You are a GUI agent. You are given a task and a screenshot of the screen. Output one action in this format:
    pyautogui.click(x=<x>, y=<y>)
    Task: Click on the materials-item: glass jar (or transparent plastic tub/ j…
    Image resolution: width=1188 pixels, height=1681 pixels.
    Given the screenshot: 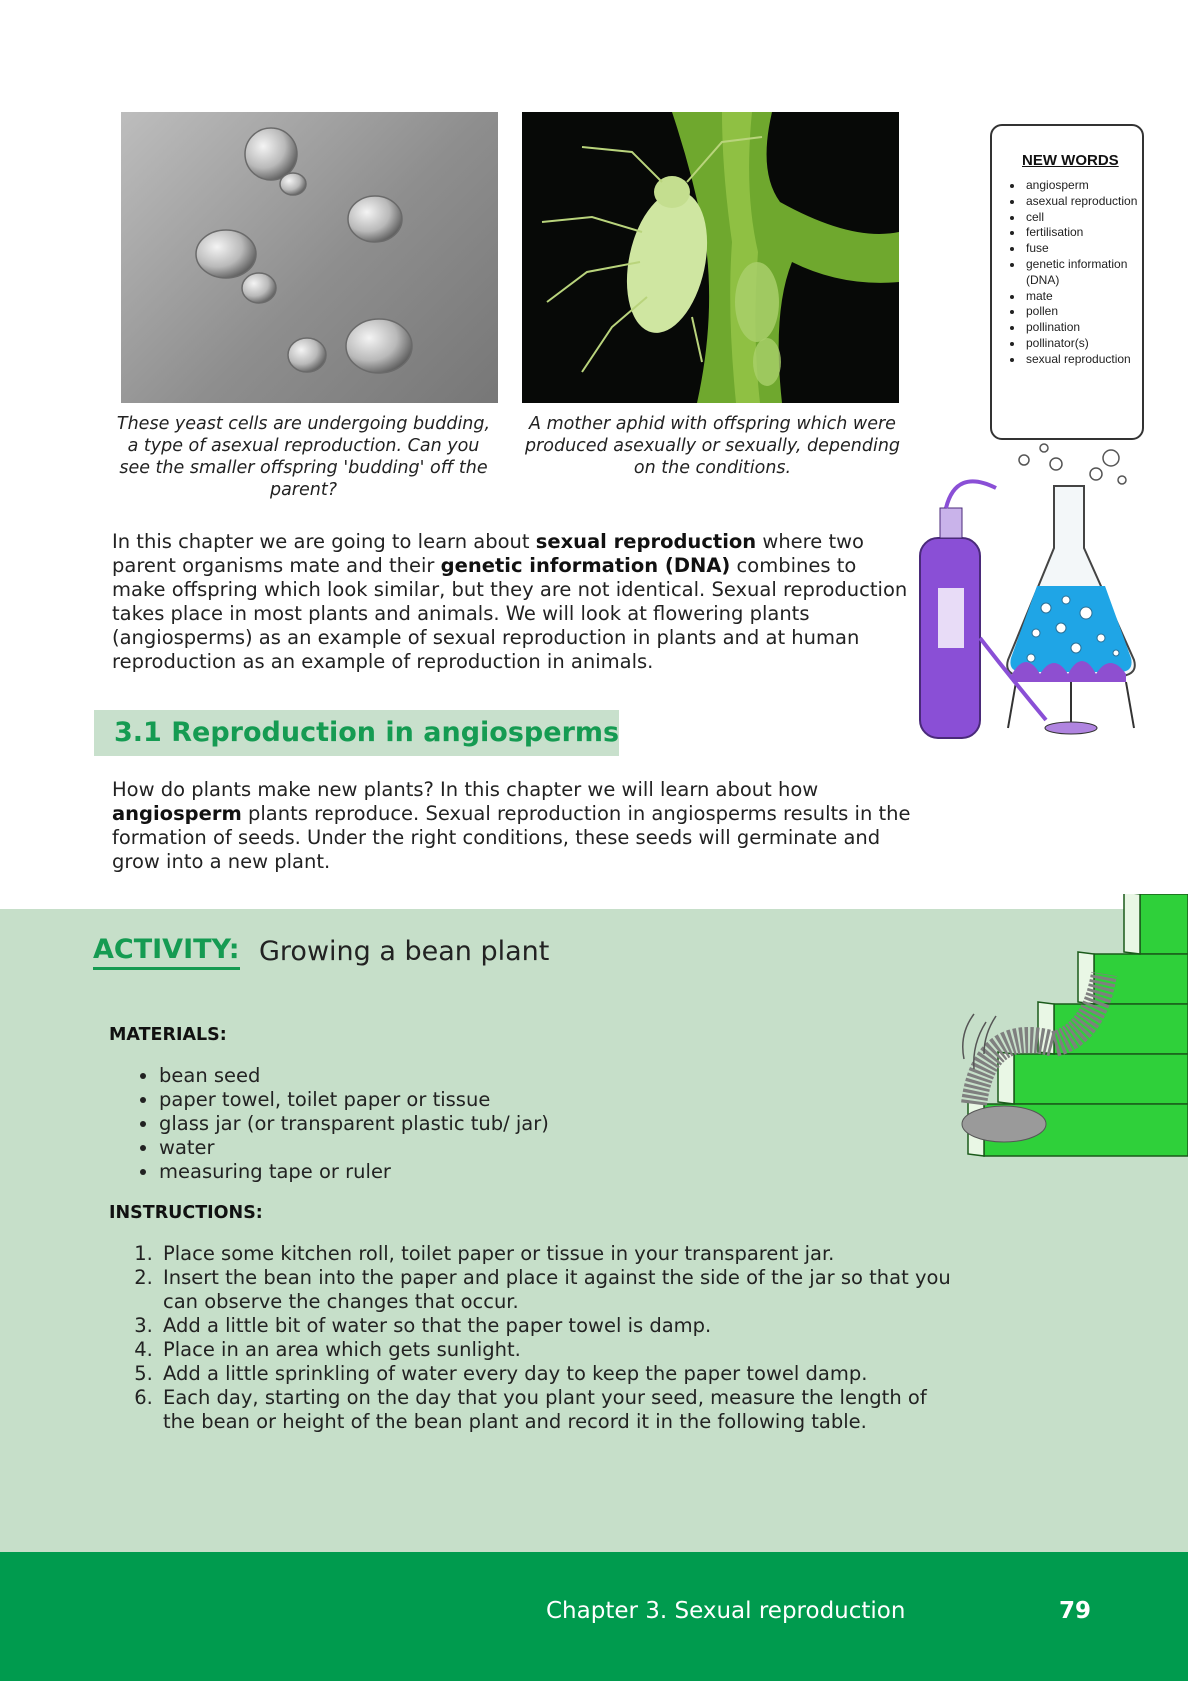 What is the action you would take?
    pyautogui.click(x=354, y=1124)
    